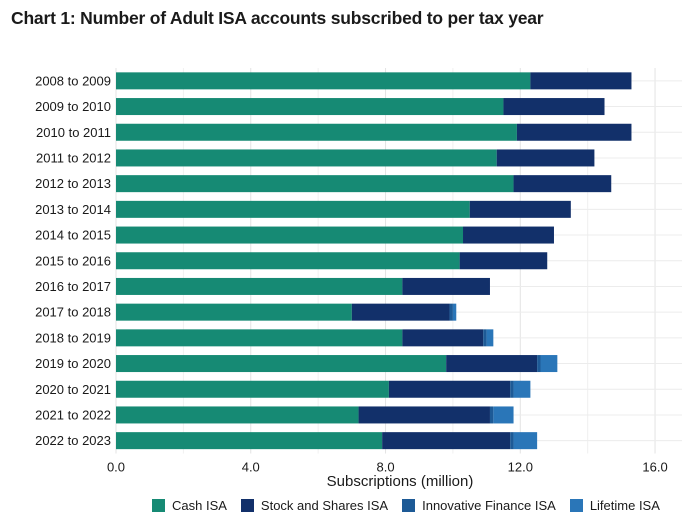 This screenshot has width=696, height=528. I want to click on y-tick-label: 2016 to 2017, so click(73, 286).